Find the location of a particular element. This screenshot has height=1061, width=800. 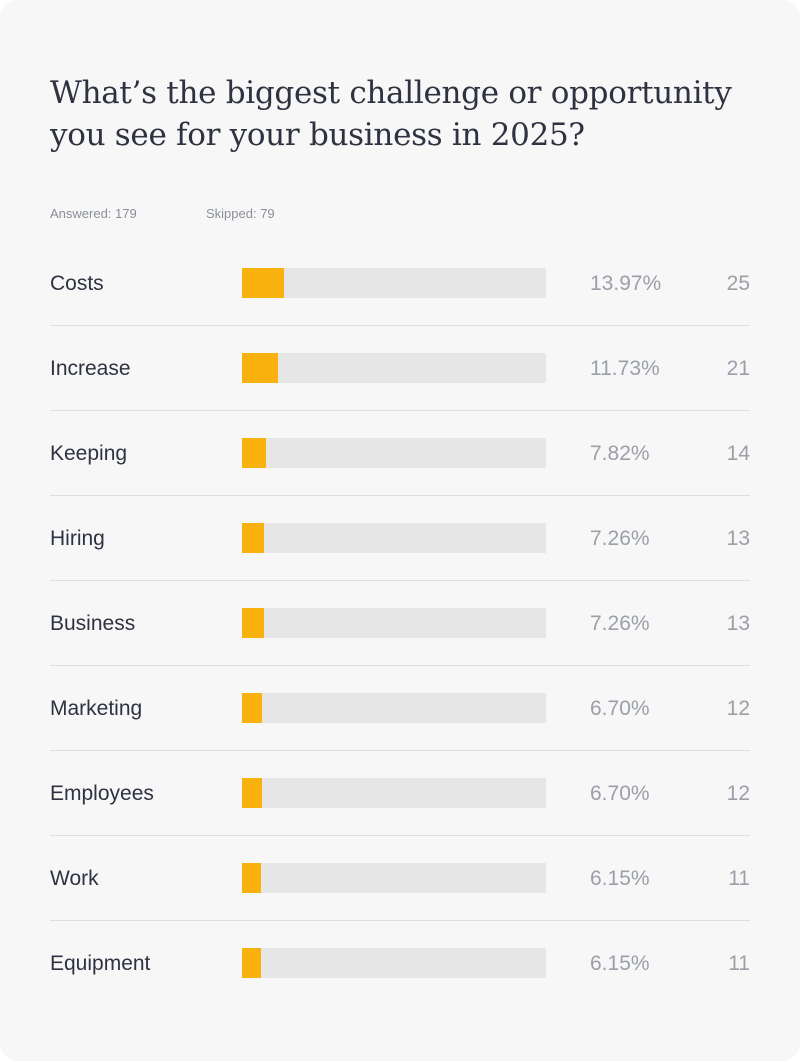

answer-row: Keeping 7.82% 14 is located at coordinates (400, 453).